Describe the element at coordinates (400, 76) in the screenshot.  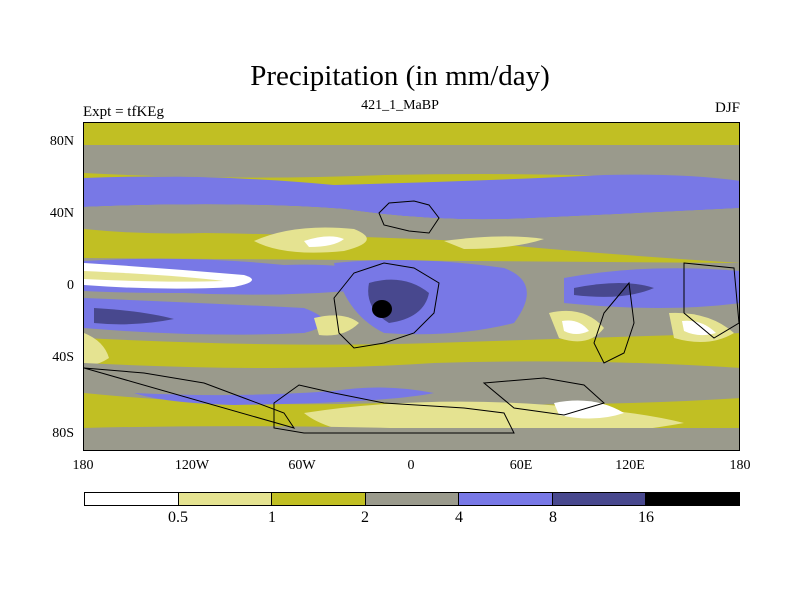
I see `map-title: Precipitation (in mm/day)` at that location.